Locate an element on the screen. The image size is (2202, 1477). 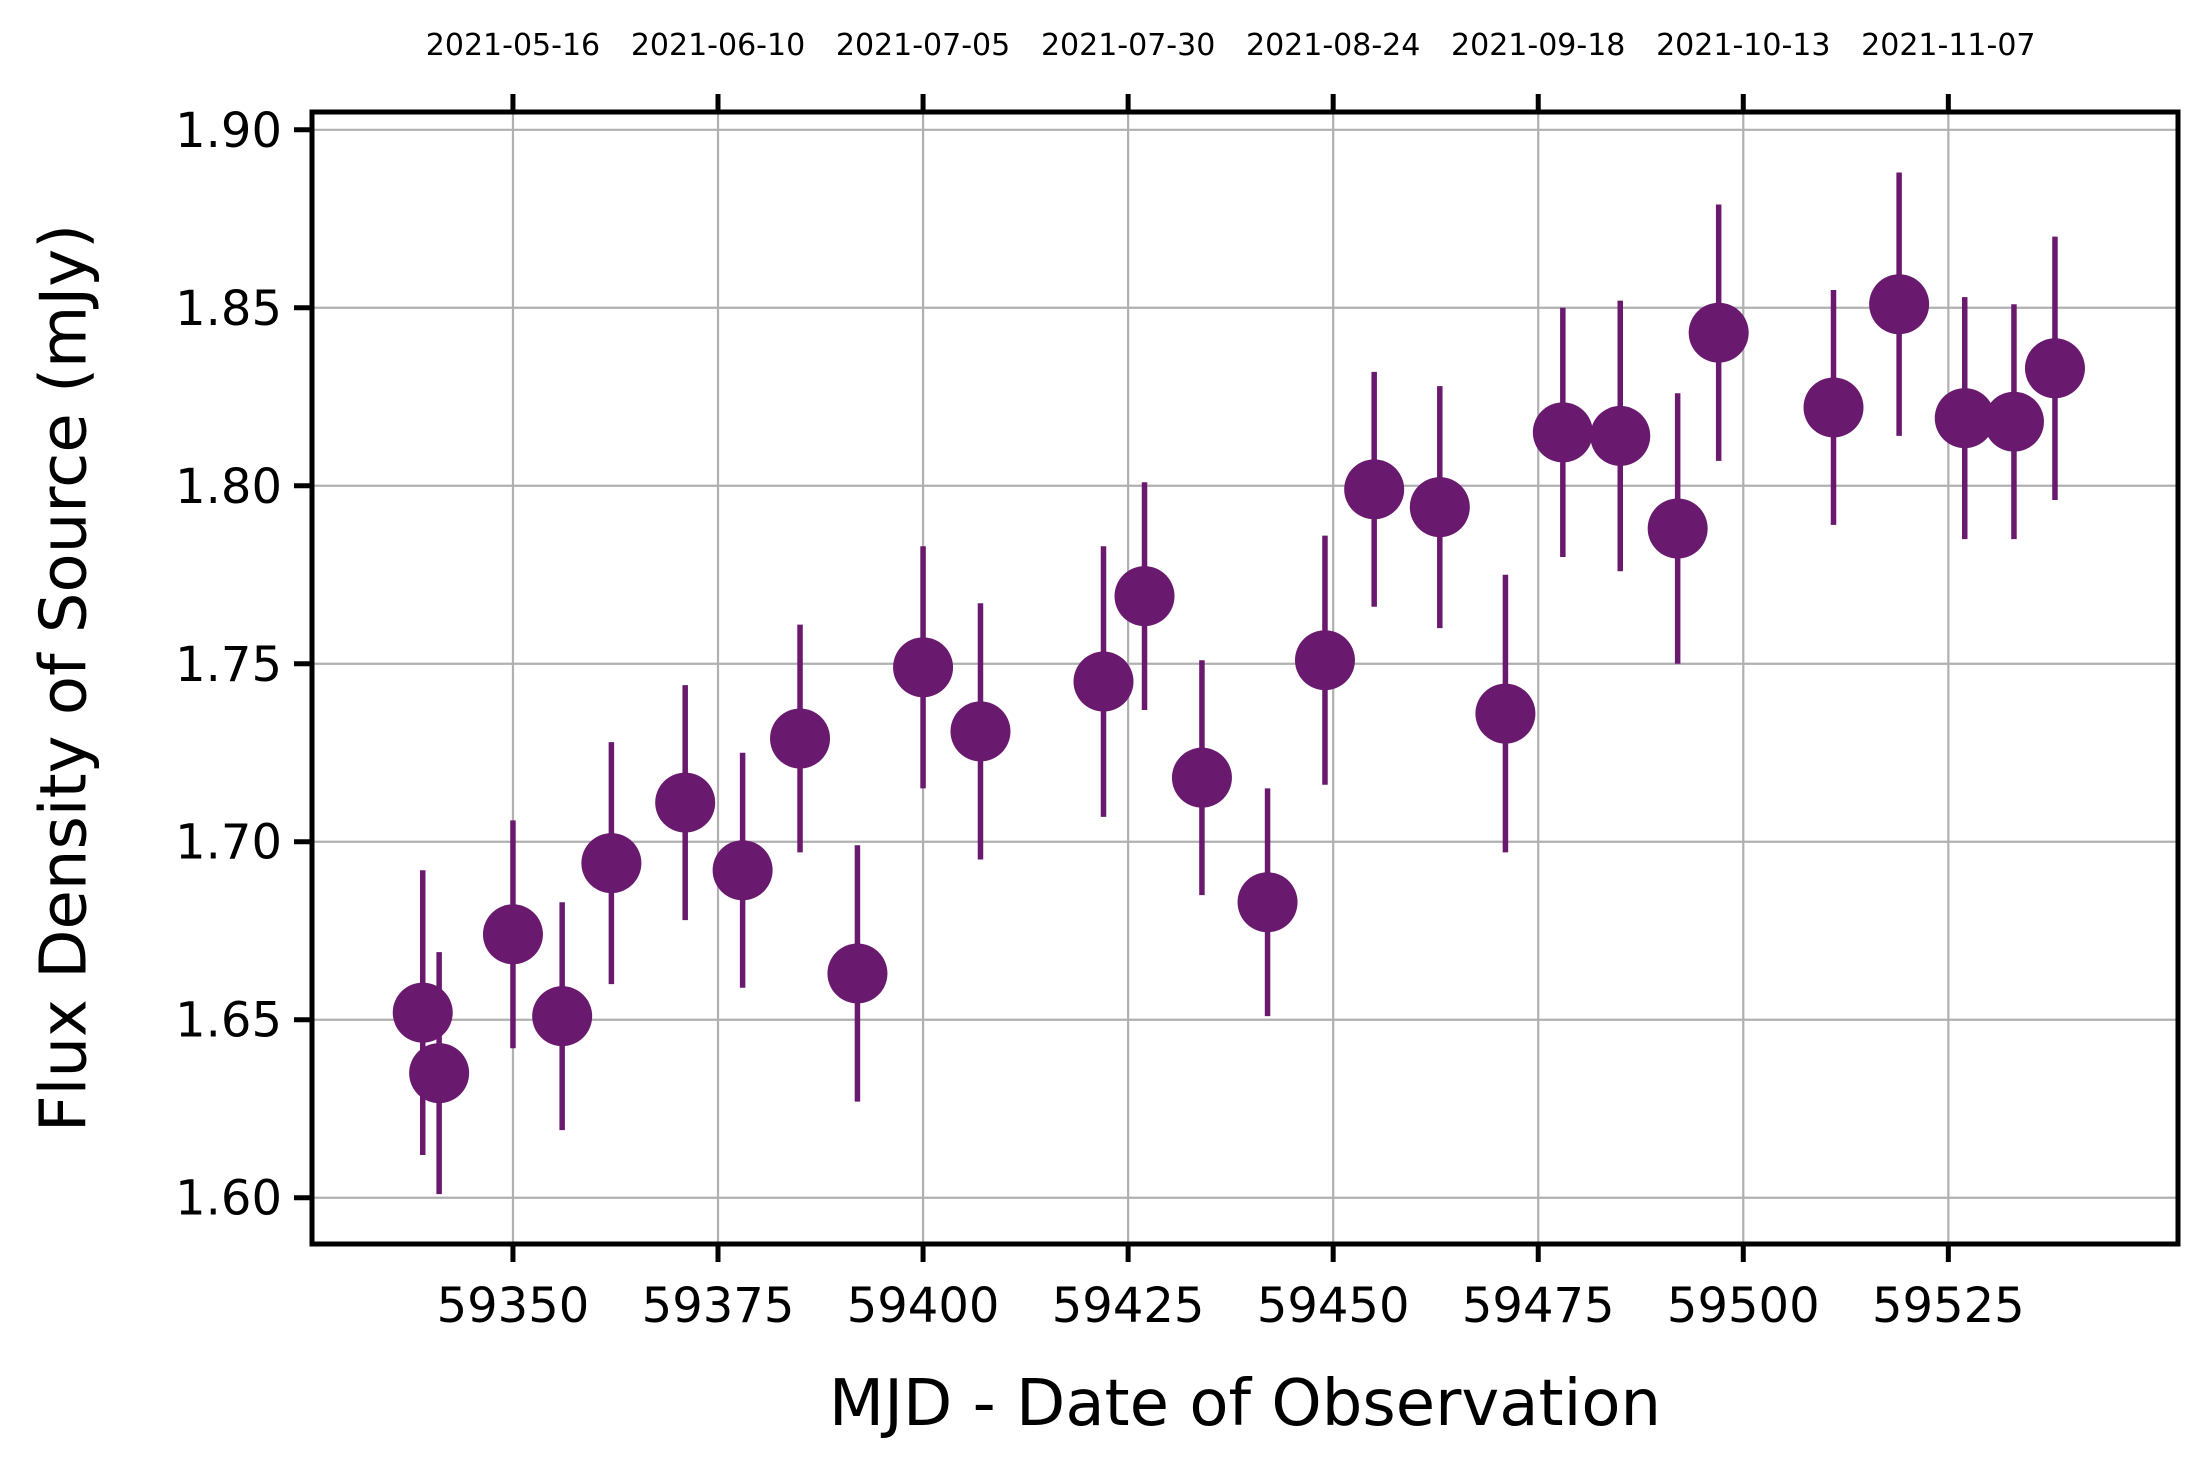
x-tick-label: 59500 is located at coordinates (1743, 1306).